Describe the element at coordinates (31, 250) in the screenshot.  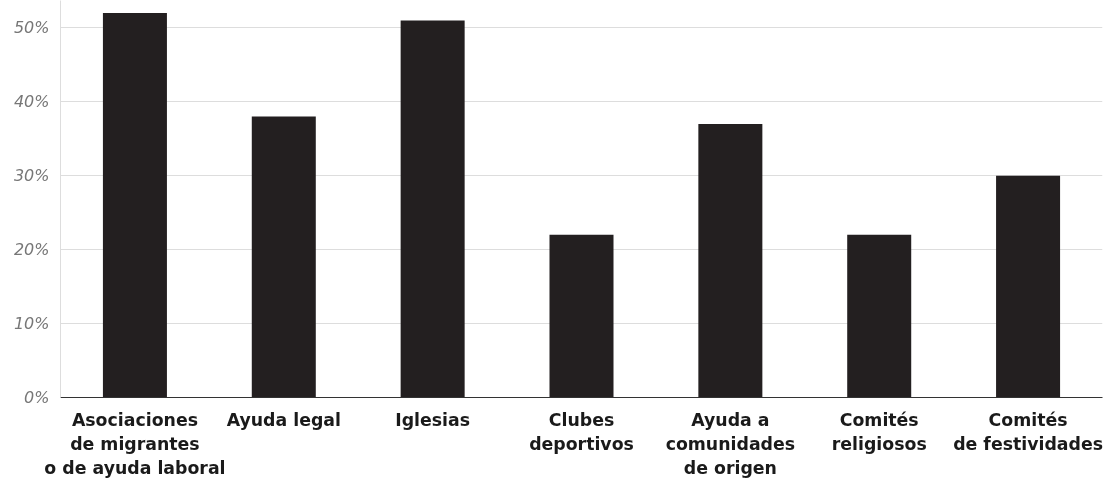
I see `y-tick-label: 20%` at that location.